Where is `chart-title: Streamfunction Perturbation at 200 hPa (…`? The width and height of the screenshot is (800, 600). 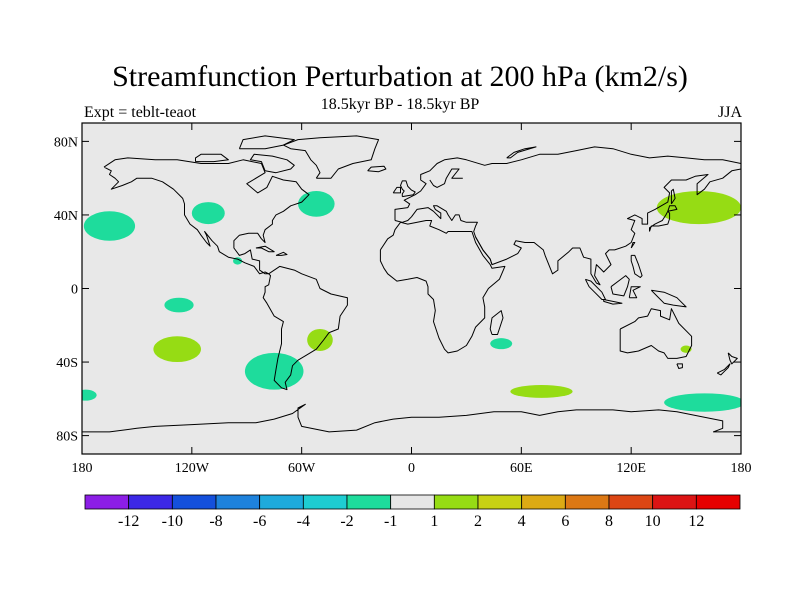
chart-title: Streamfunction Perturbation at 200 hPa (… is located at coordinates (400, 76).